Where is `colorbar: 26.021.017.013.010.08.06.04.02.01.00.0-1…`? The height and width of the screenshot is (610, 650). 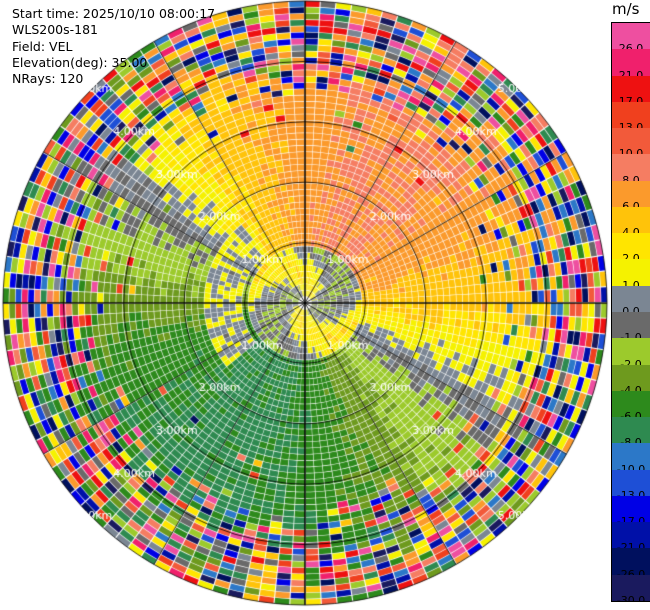
colorbar: 26.021.017.013.010.08.06.04.02.01.00.0-1… is located at coordinates (630, 312).